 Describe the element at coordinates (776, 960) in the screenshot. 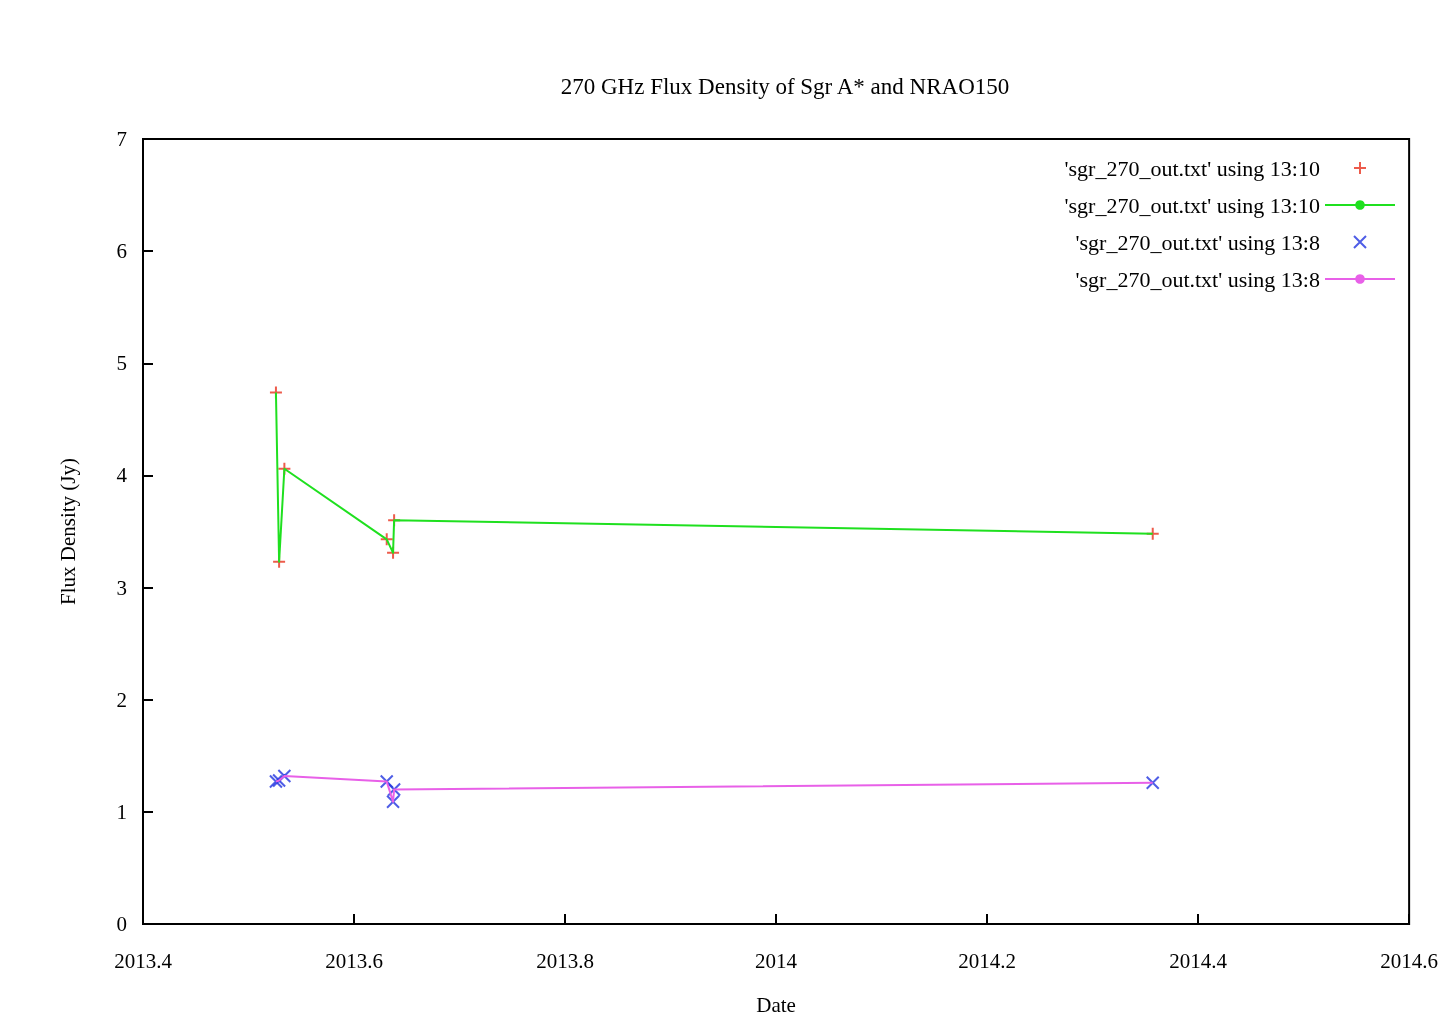

I see `x-tick-label: 2014` at that location.